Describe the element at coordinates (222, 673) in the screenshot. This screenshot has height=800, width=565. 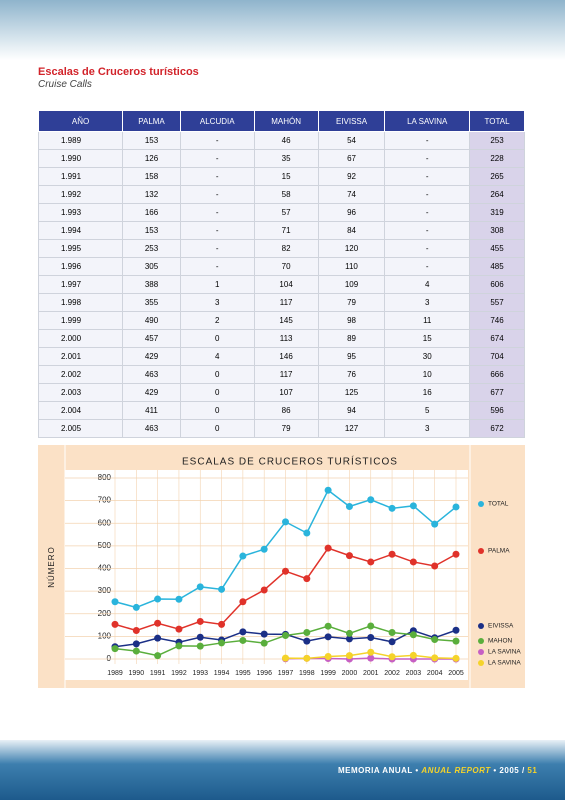
I see `x-tick-label: 1994` at that location.